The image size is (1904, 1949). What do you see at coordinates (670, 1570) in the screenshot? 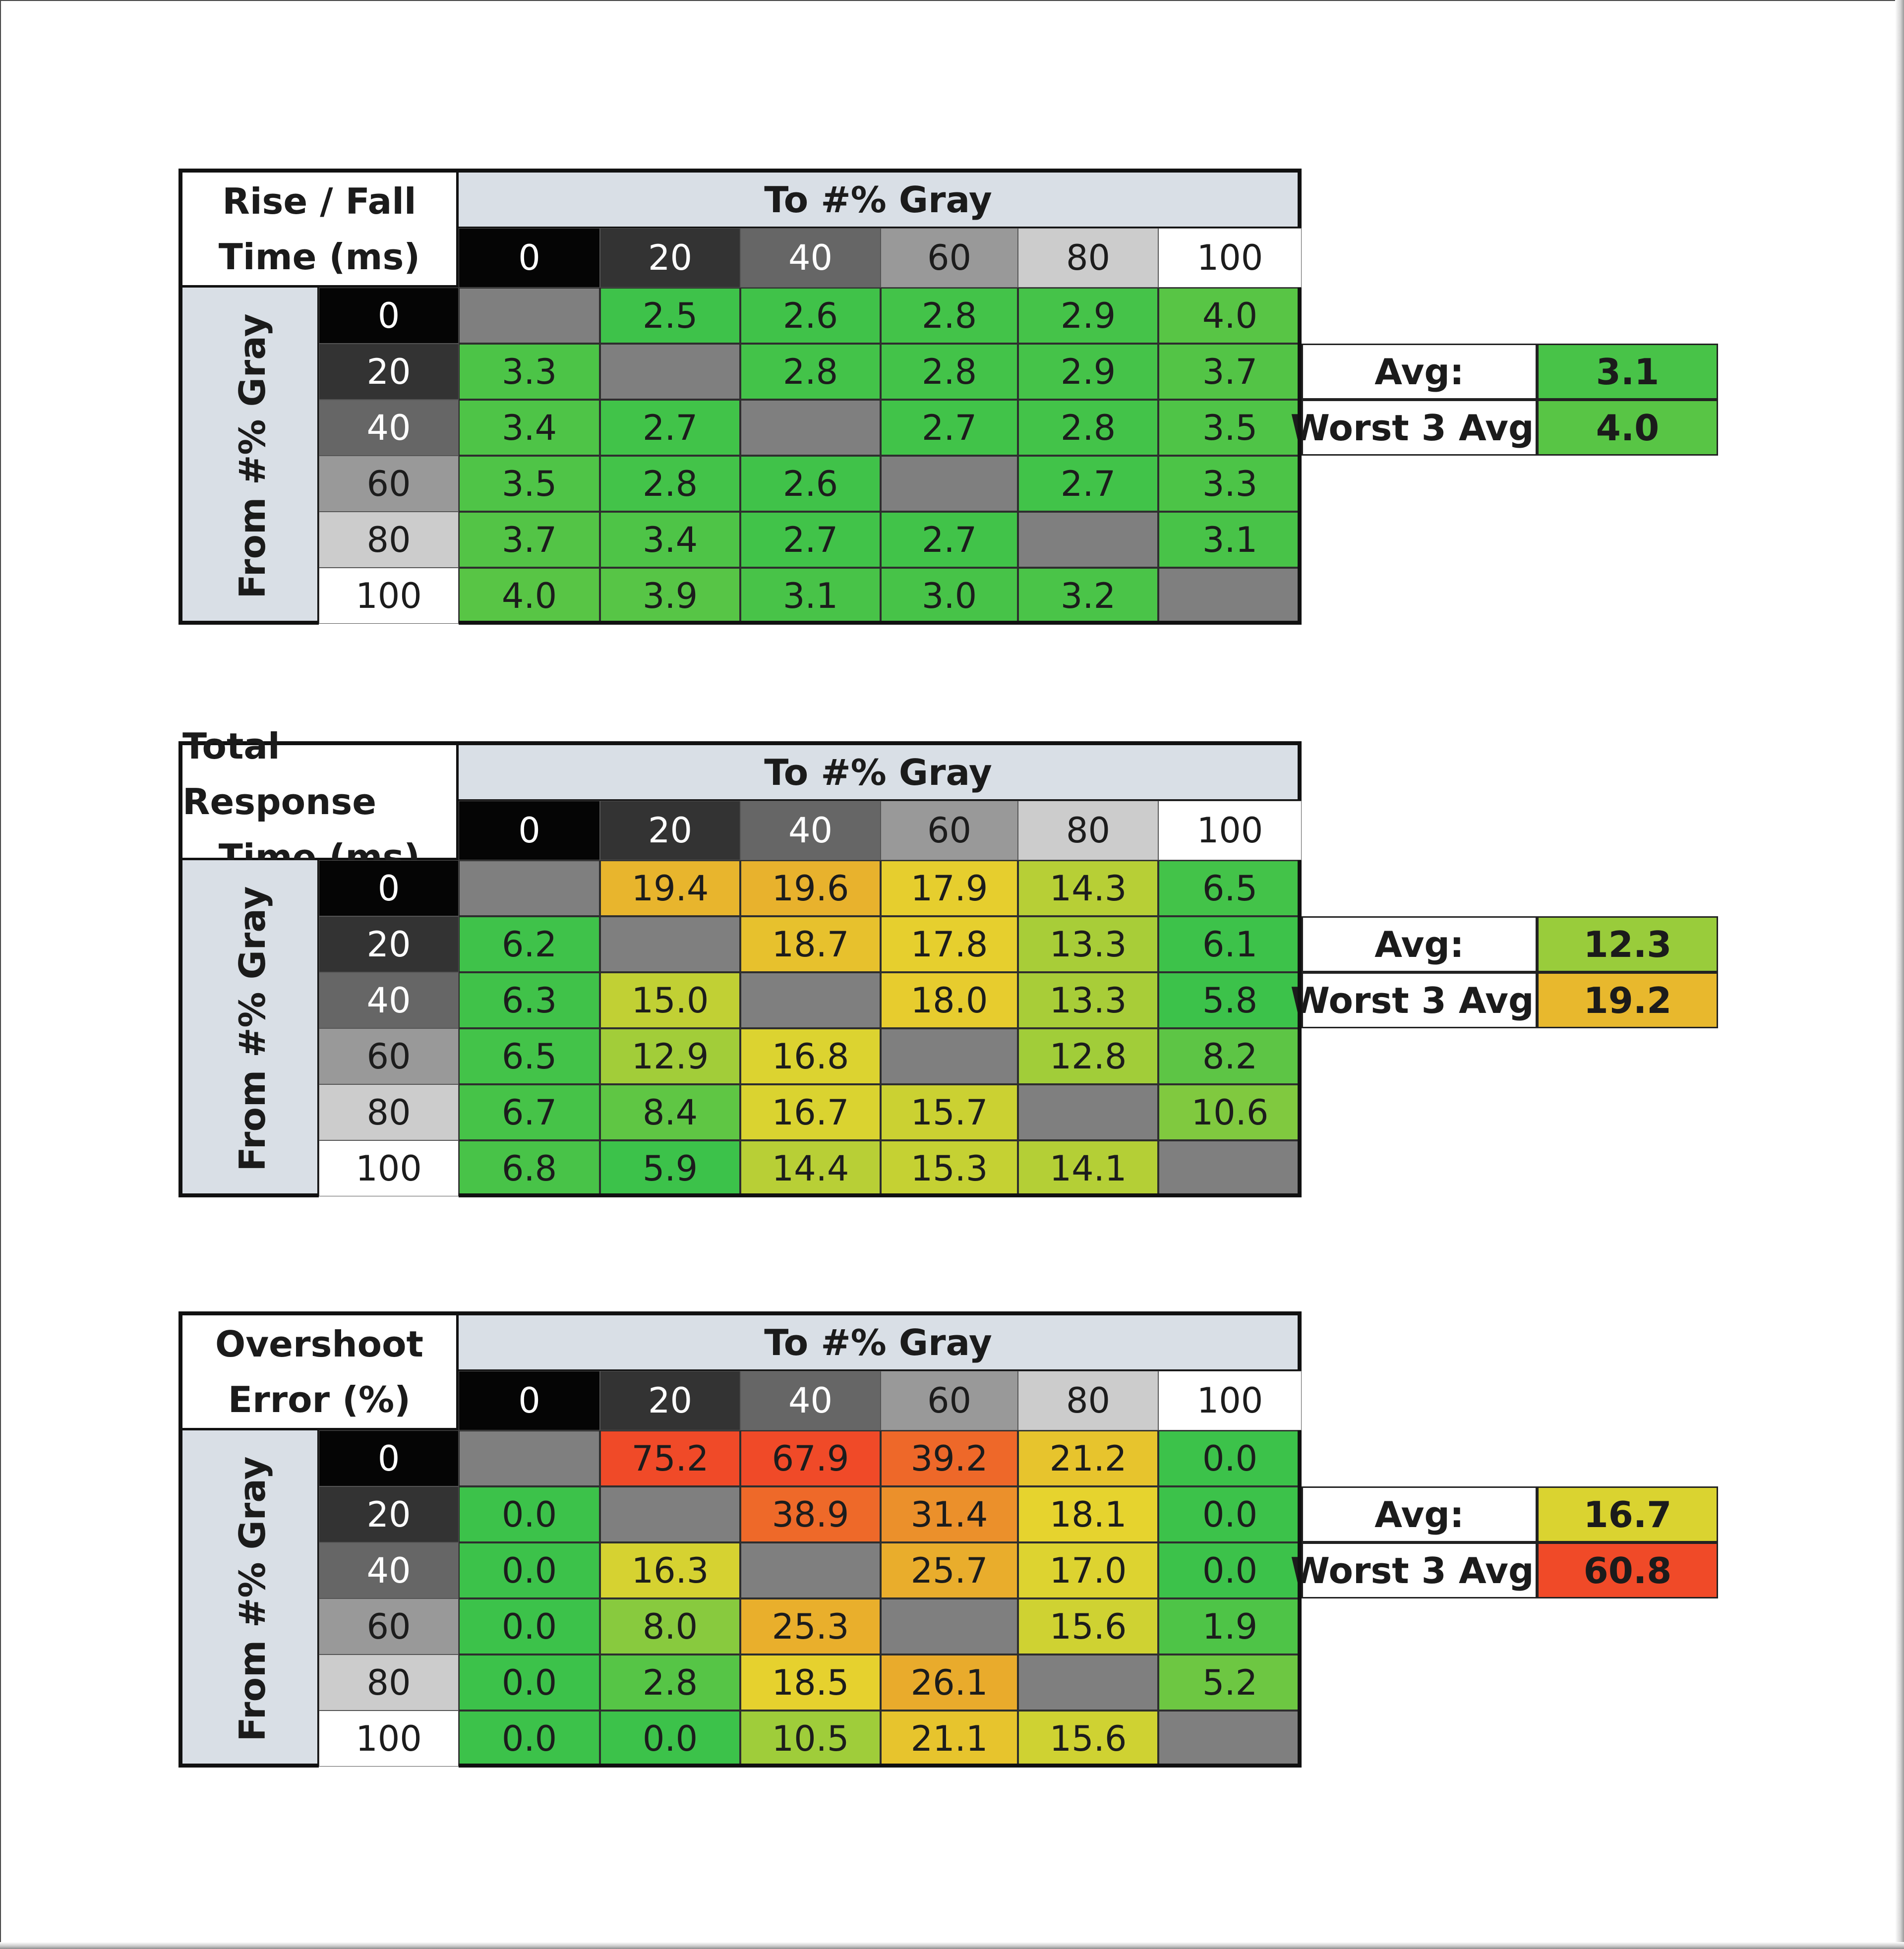
I see `value-cell: 16.3` at bounding box center [670, 1570].